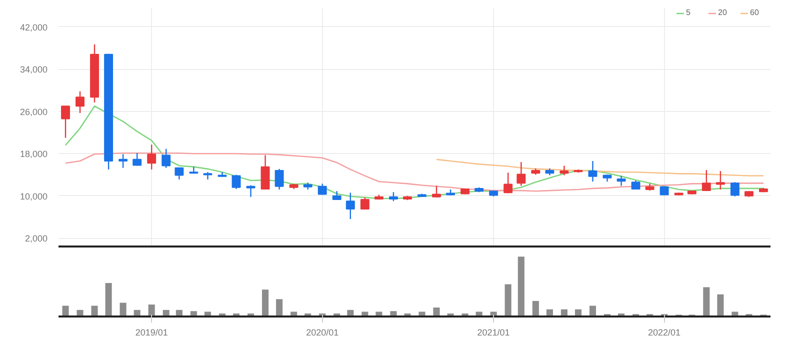 The width and height of the screenshot is (807, 349). Describe the element at coordinates (36, 239) in the screenshot. I see `y-tick-label: 2,000` at that location.